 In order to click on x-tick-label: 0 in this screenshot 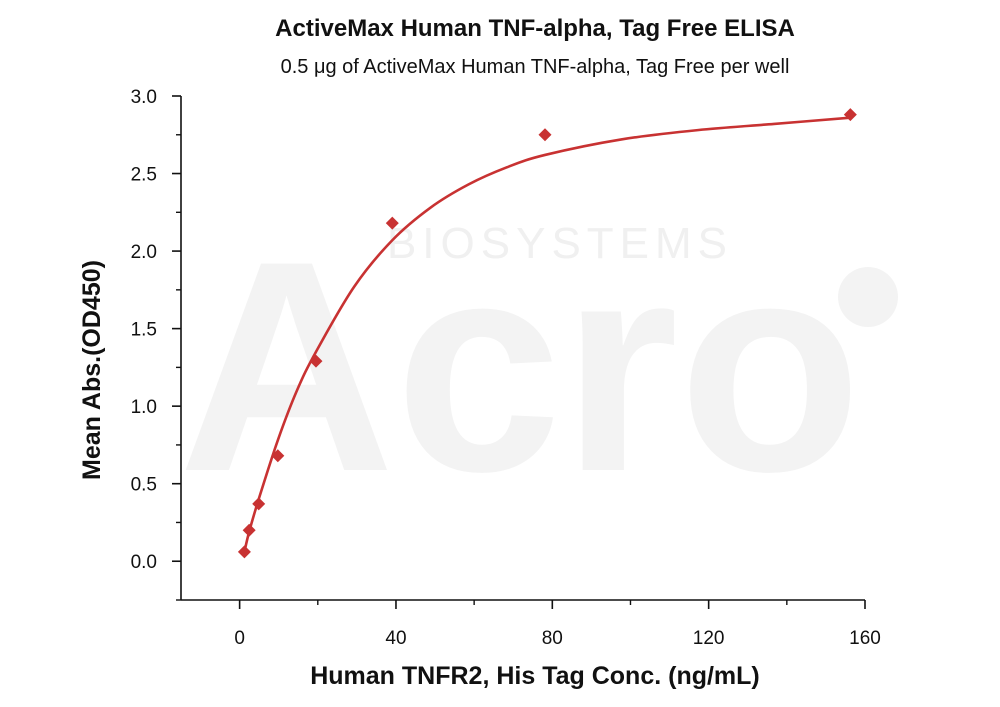, I will do `click(239, 638)`.